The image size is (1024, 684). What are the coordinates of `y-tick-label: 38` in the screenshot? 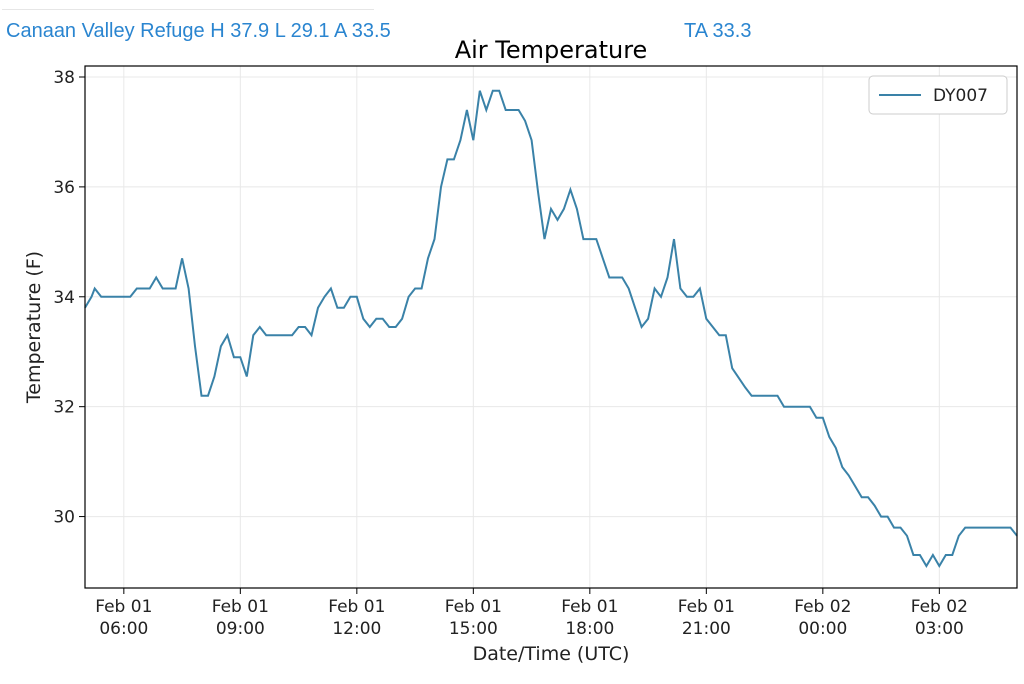 It's located at (64, 78).